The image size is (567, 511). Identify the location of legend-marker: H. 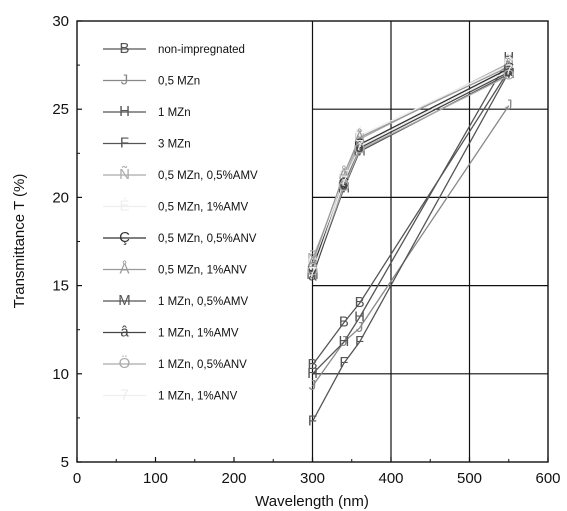
(124, 111).